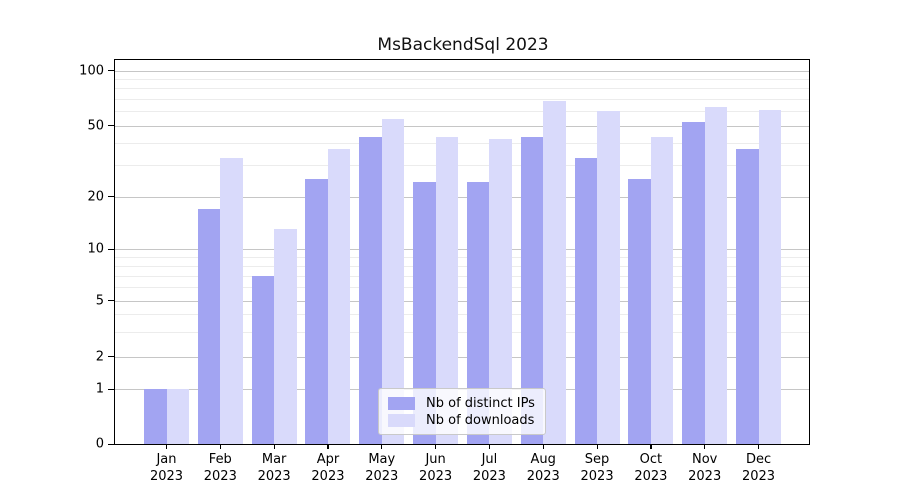  What do you see at coordinates (95, 249) in the screenshot?
I see `y-tick-label: 10` at bounding box center [95, 249].